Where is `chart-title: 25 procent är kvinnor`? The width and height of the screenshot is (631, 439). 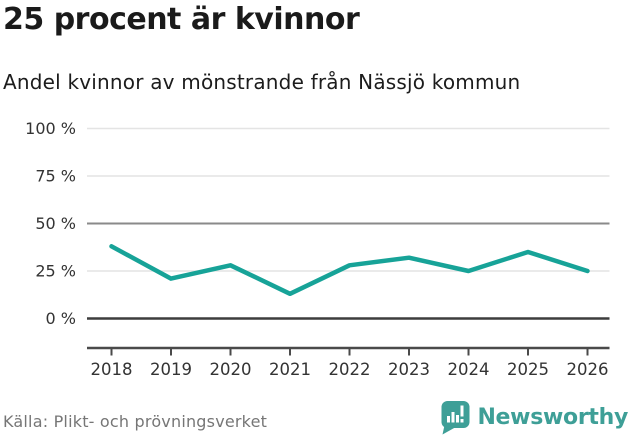 chart-title: 25 procent är kvinnor is located at coordinates (181, 19).